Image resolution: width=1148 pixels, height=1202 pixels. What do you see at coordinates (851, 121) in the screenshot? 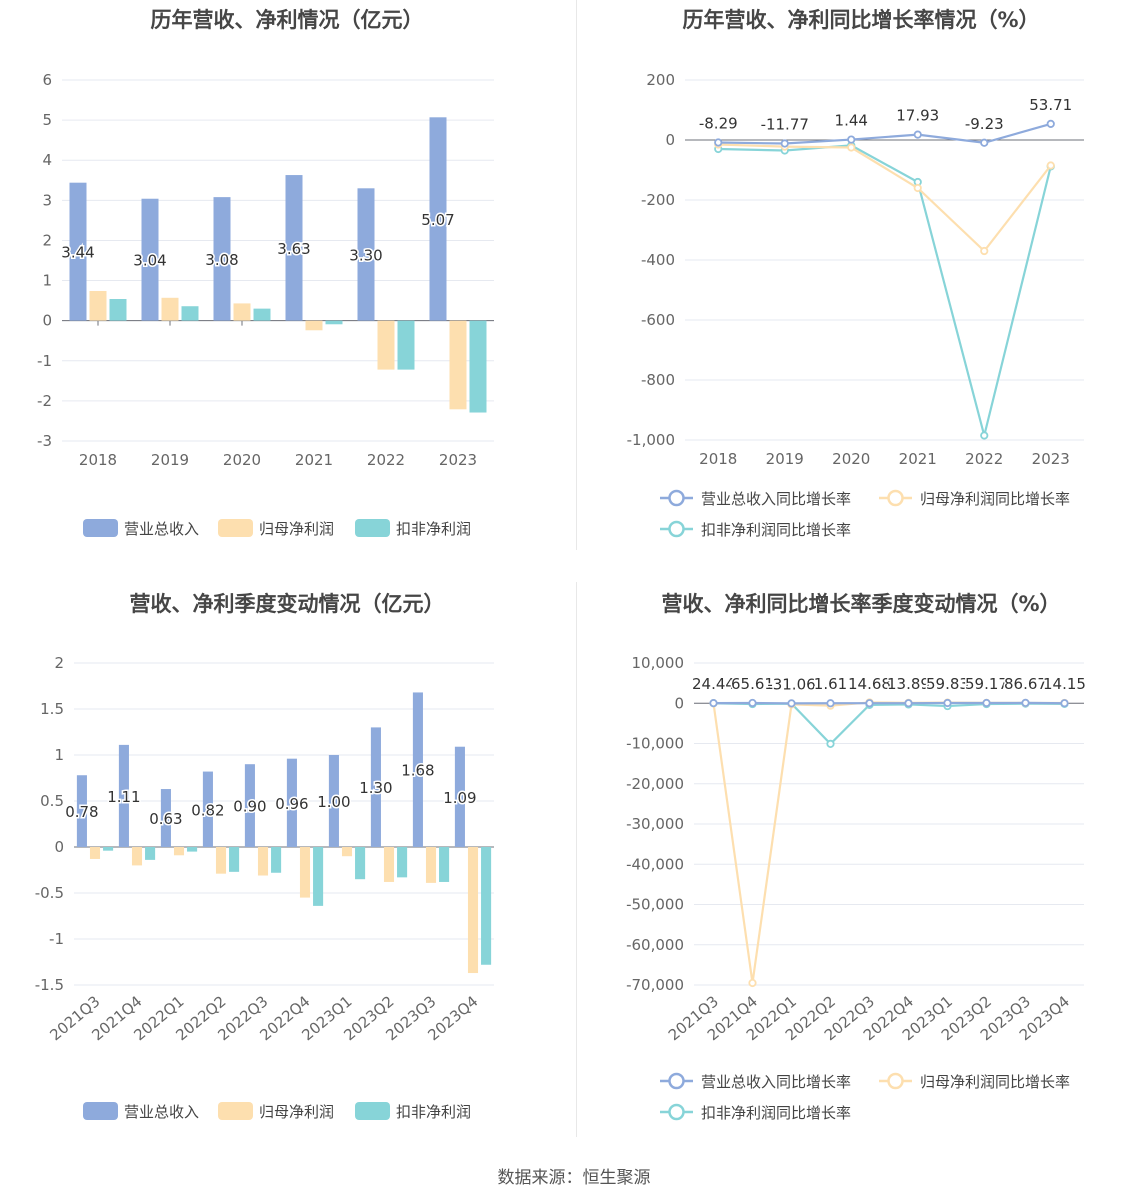
I see `data-label: 1.44` at bounding box center [851, 121].